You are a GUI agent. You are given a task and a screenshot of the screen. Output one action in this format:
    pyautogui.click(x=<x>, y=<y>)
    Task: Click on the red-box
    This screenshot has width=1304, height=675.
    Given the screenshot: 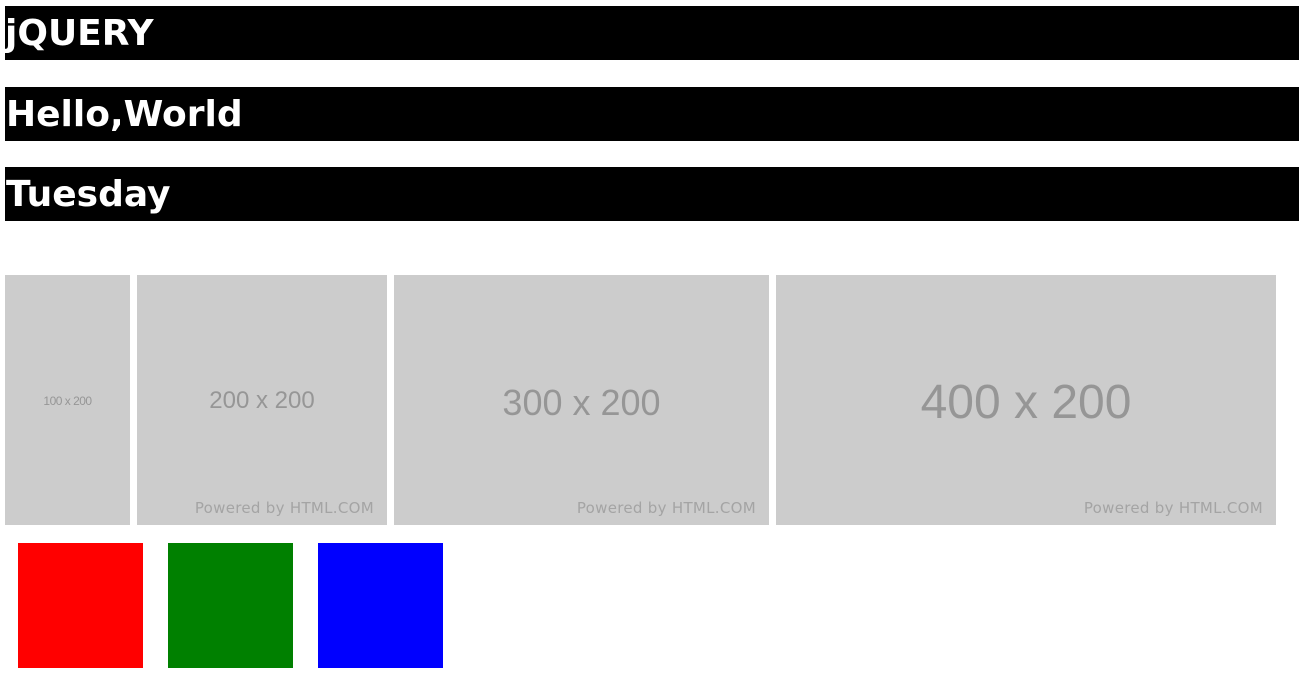 What is the action you would take?
    pyautogui.click(x=80, y=605)
    